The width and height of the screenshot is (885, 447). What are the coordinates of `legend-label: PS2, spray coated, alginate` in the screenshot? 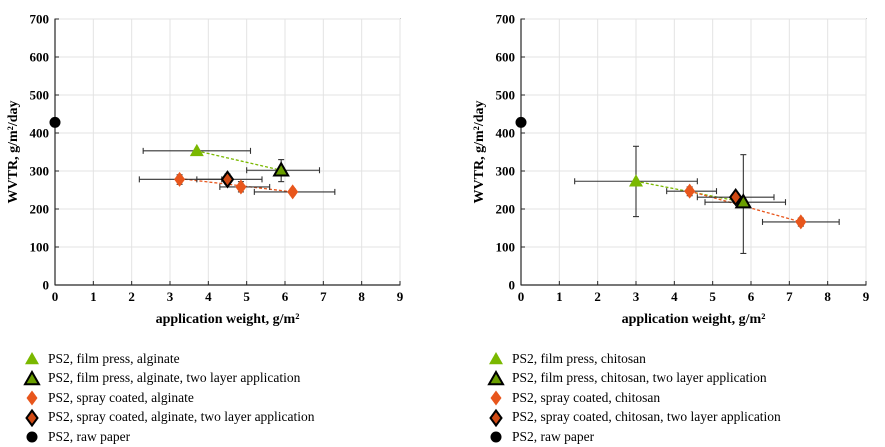 It's located at (121, 397).